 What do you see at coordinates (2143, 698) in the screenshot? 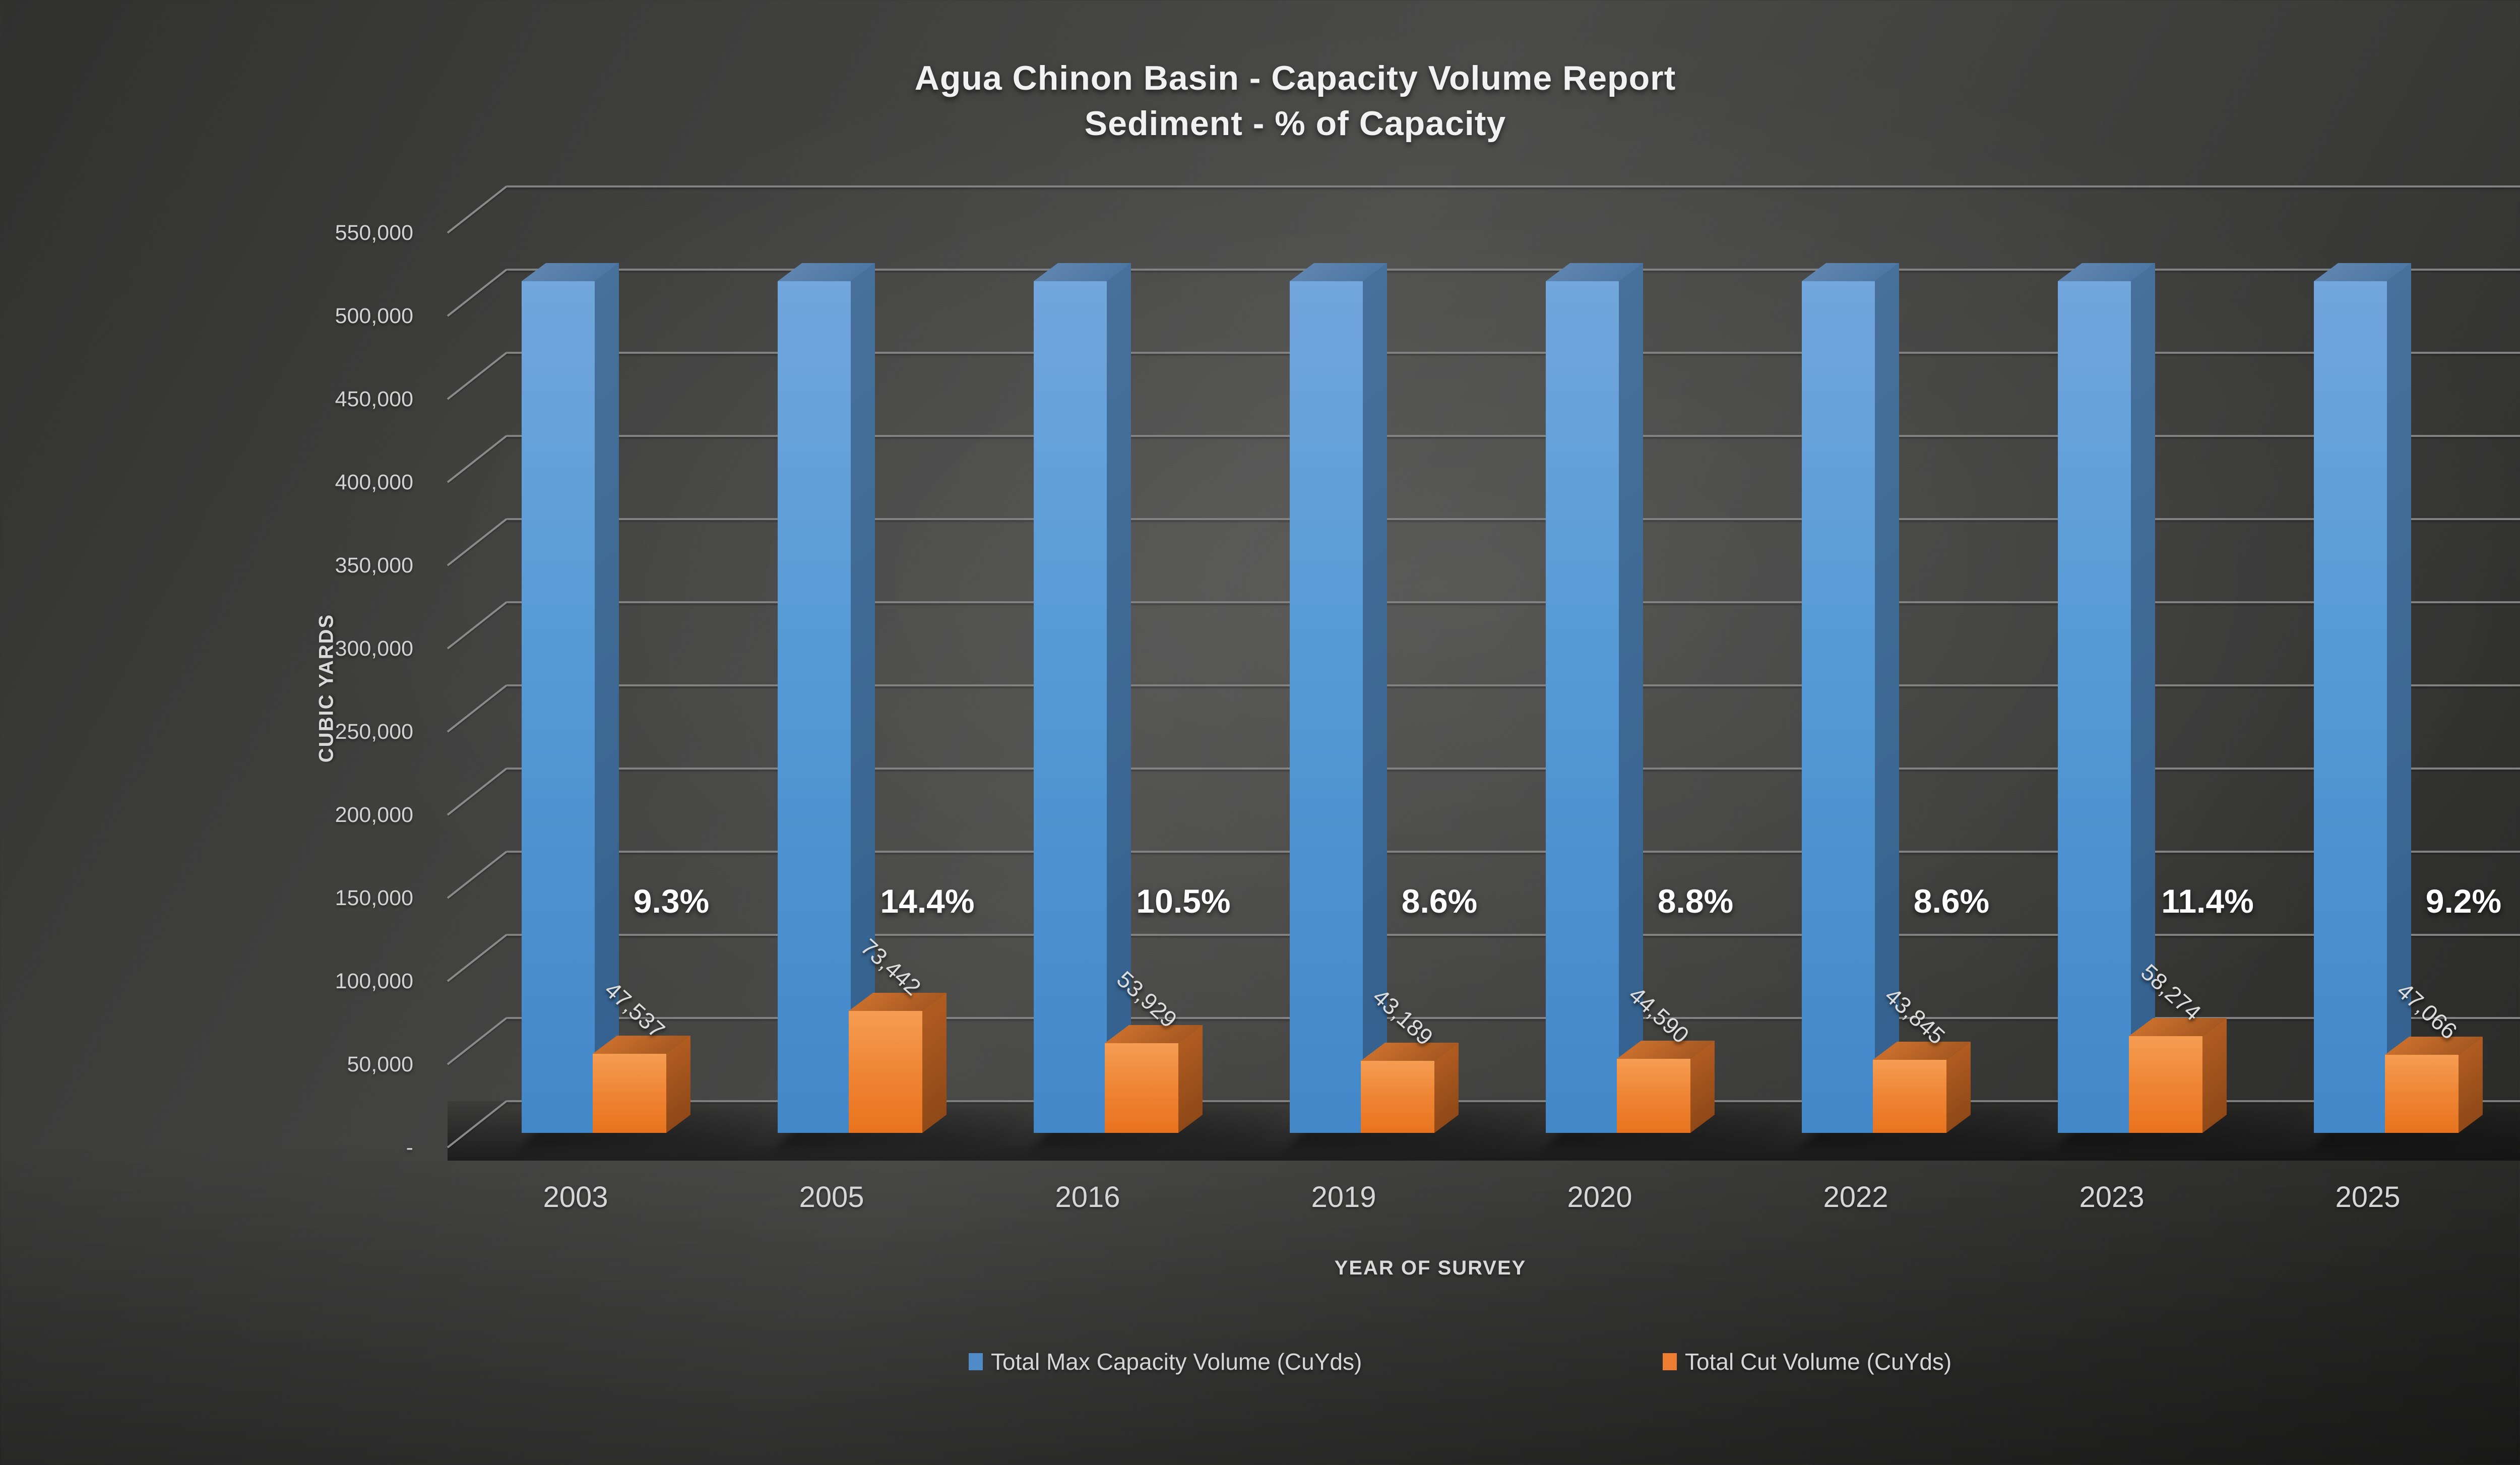
I see `bar-max-capacity-side-2023` at bounding box center [2143, 698].